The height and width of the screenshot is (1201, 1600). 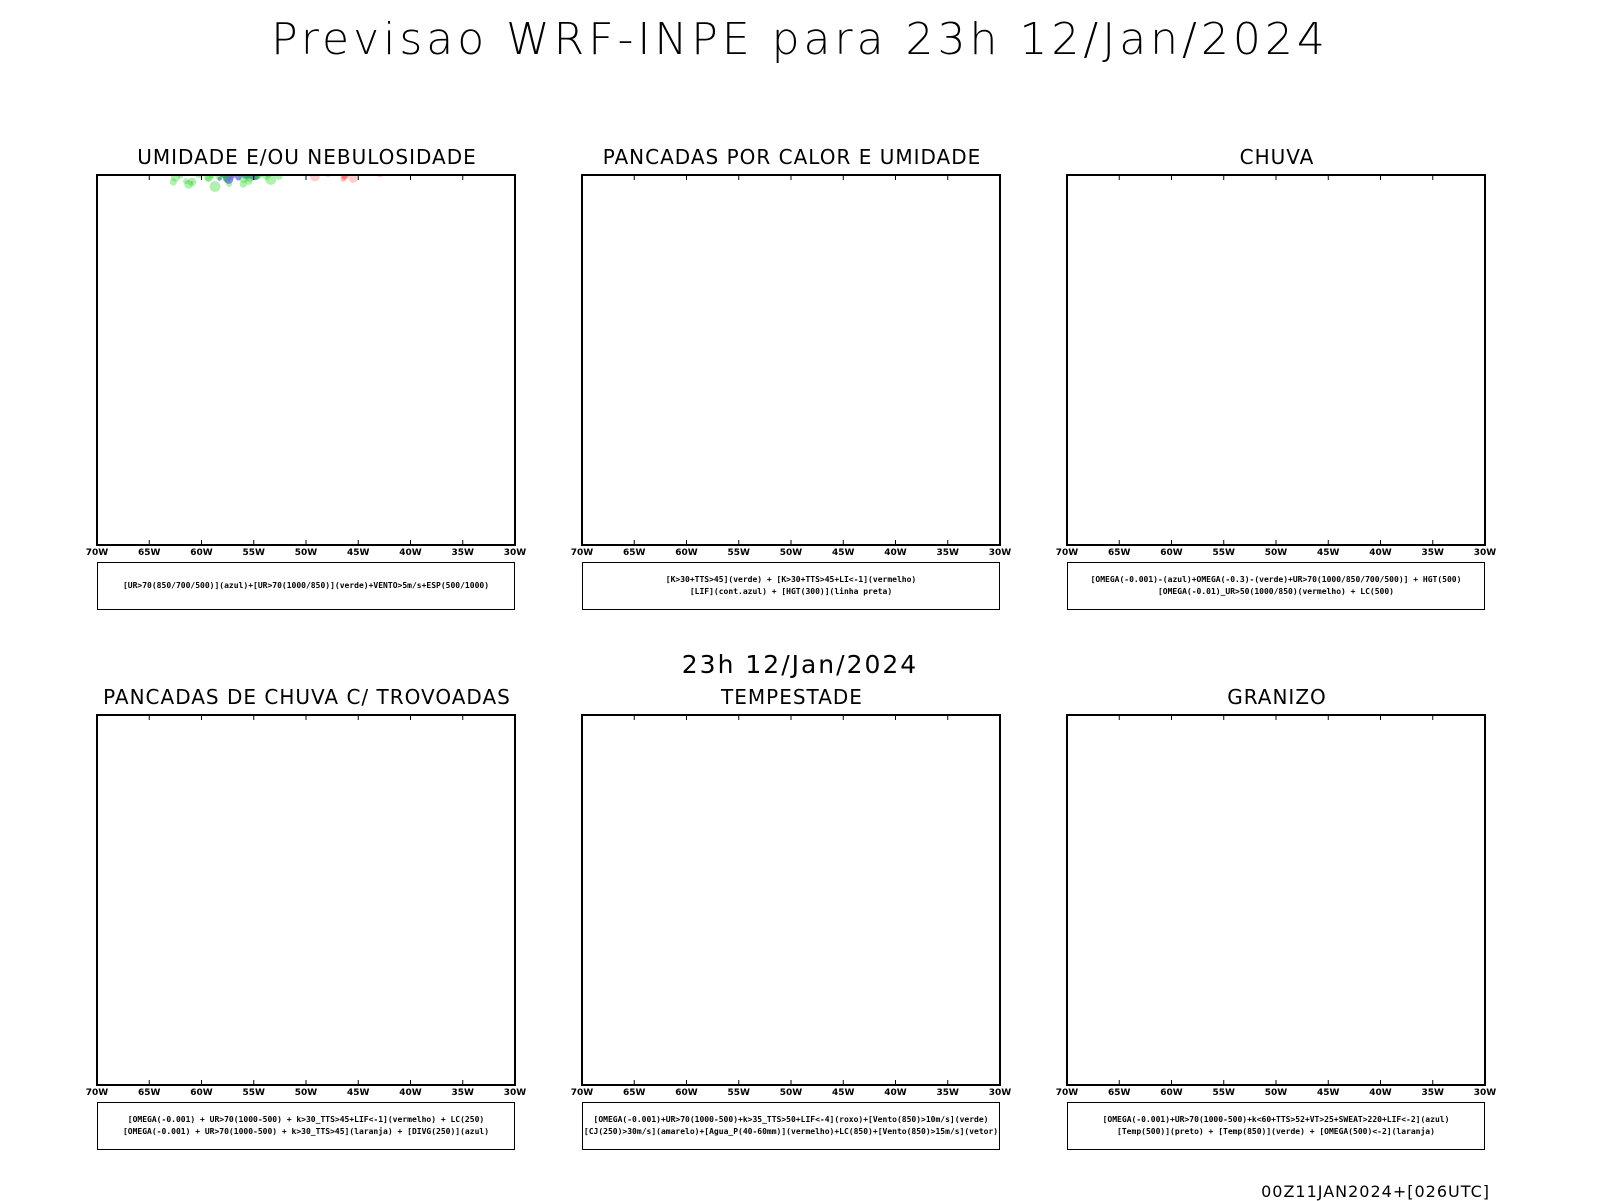 What do you see at coordinates (1277, 157) in the screenshot?
I see `panel-title: CHUVA` at bounding box center [1277, 157].